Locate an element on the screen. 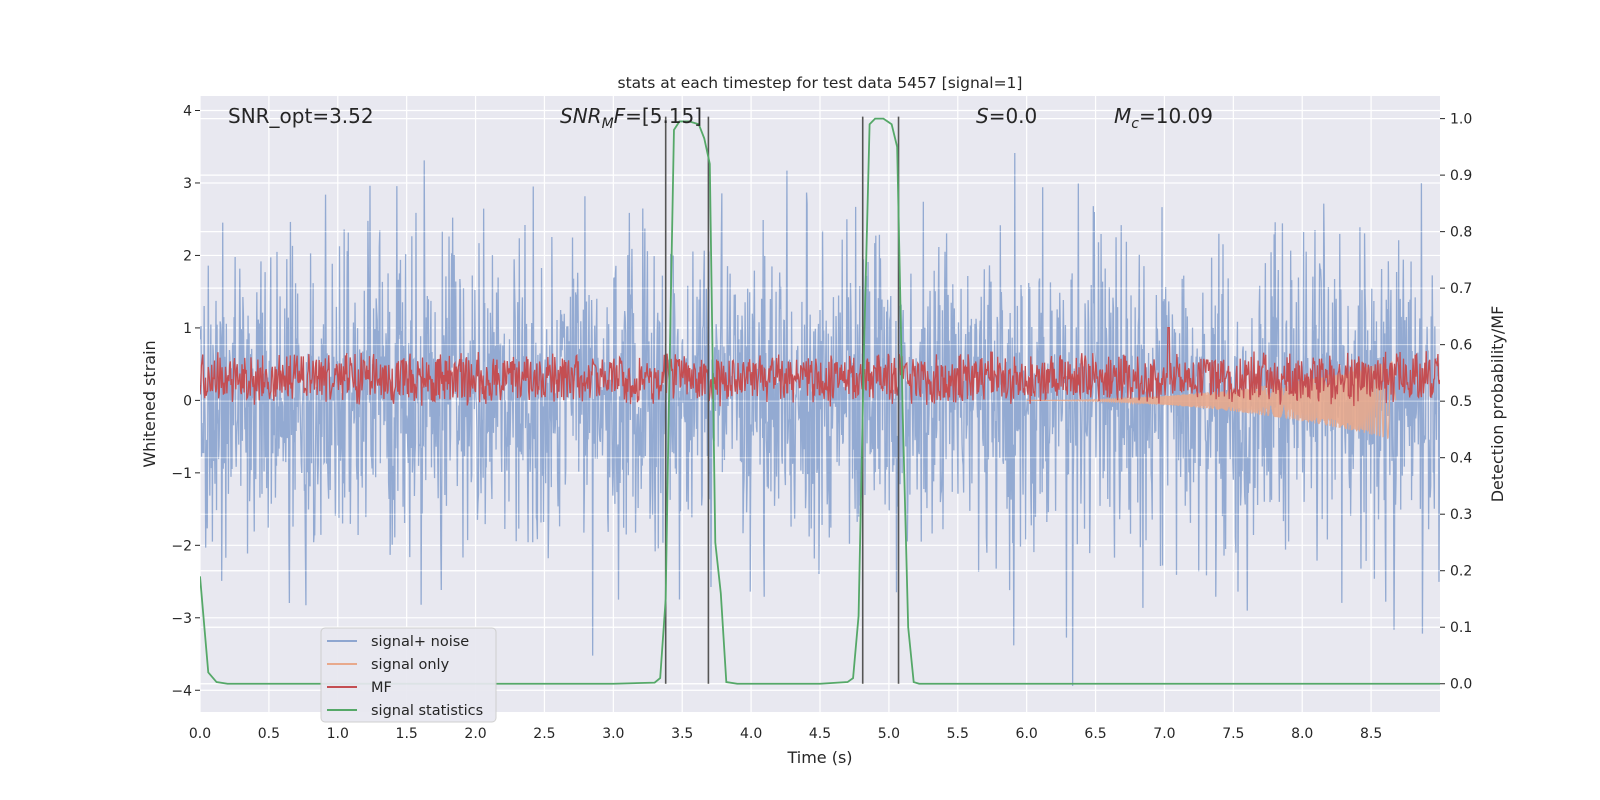  y-tick-label-right: 0.0 is located at coordinates (1461, 685).